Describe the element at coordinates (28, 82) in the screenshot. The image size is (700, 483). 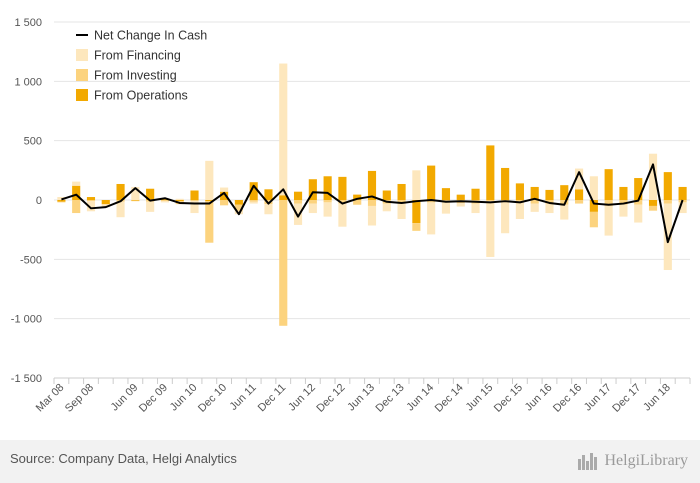
I see `y-tick-label: 1 000` at that location.